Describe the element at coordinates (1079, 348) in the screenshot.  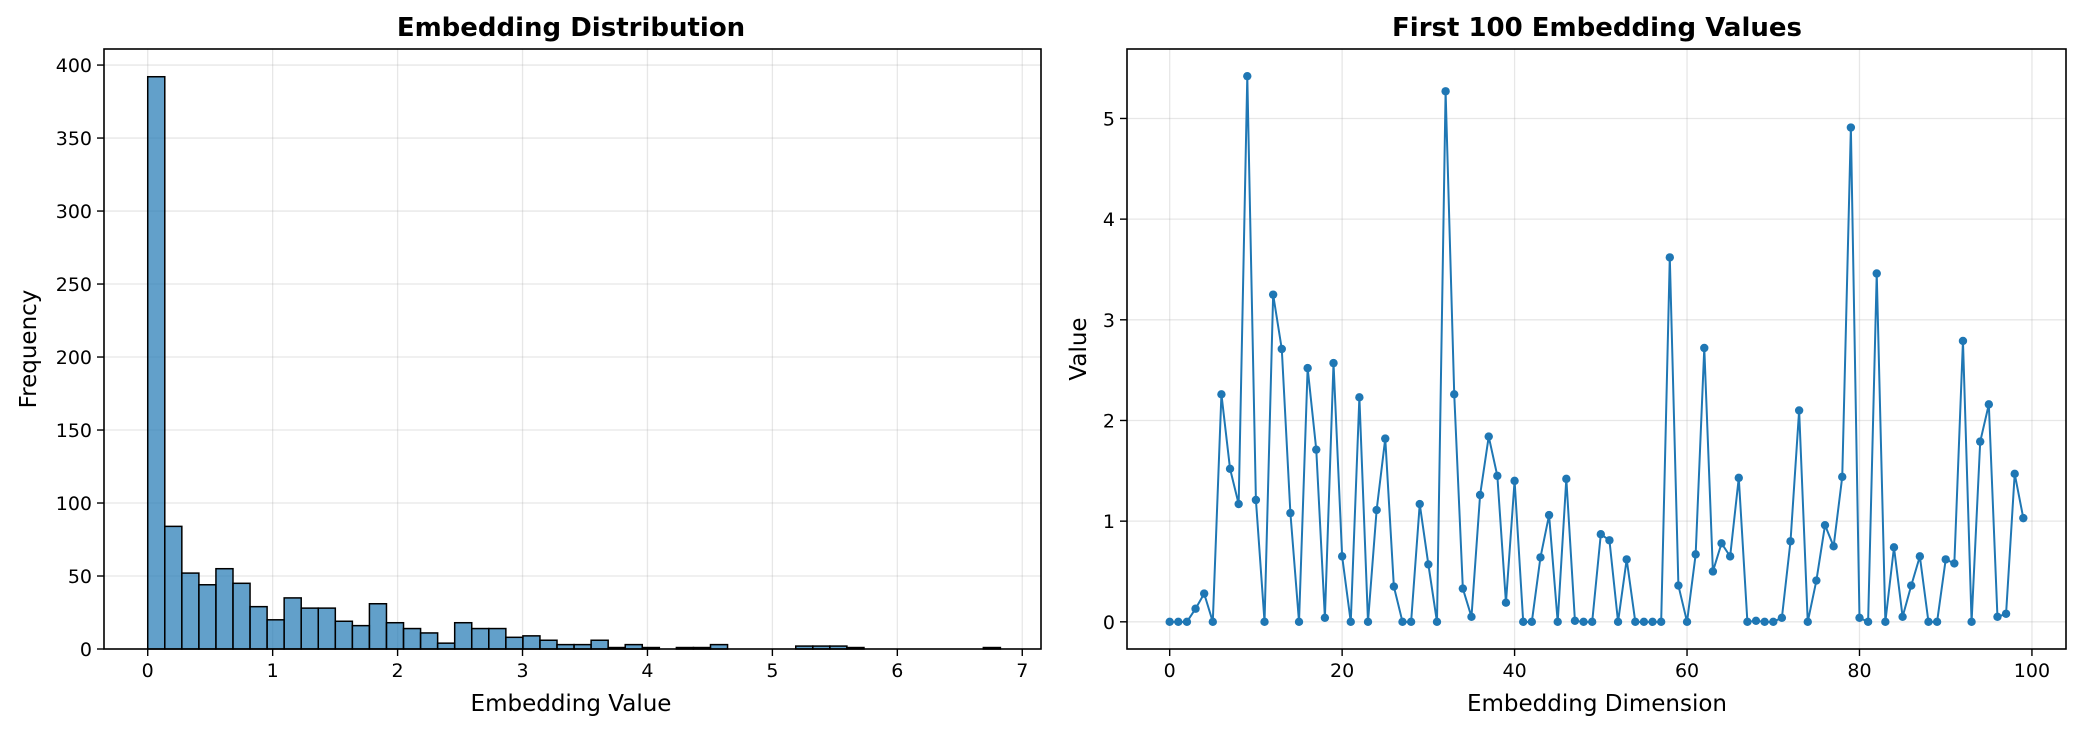
I see `line-y-label: Value` at that location.